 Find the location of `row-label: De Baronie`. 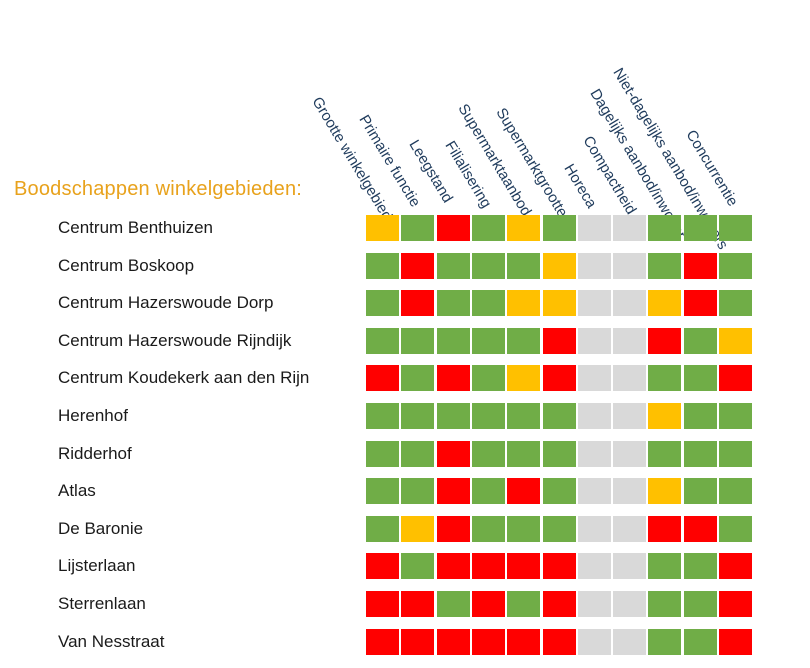

row-label: De Baronie is located at coordinates (101, 528).